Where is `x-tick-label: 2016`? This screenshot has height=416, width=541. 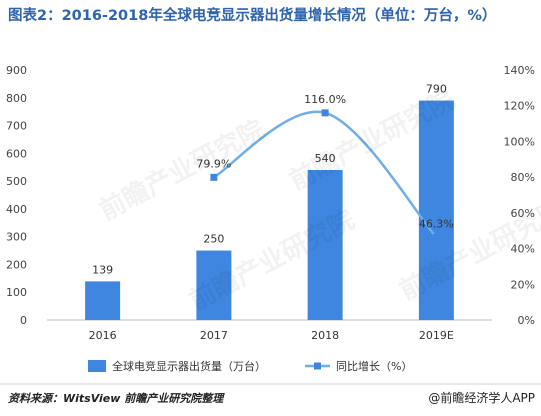 x-tick-label: 2016 is located at coordinates (103, 335).